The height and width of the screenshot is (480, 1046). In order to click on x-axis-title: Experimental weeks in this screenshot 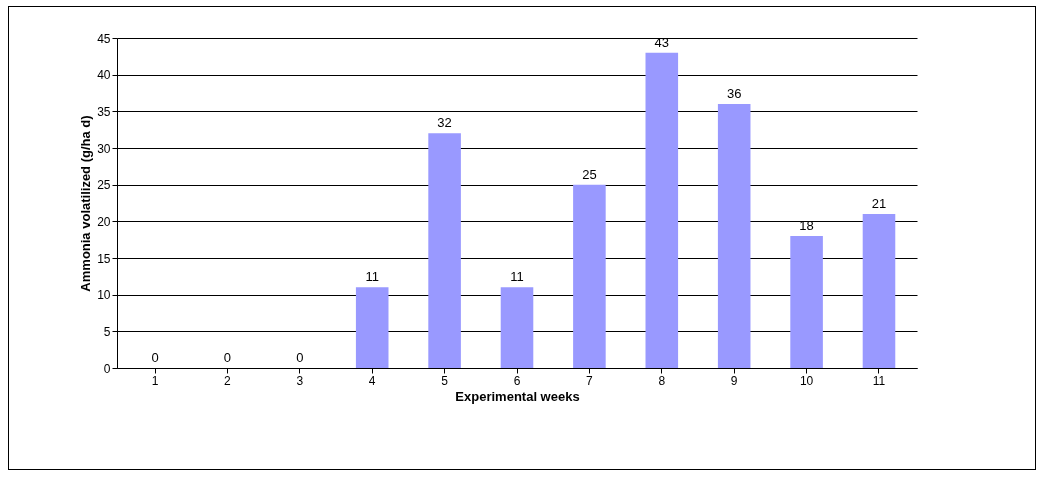, I will do `click(517, 396)`.